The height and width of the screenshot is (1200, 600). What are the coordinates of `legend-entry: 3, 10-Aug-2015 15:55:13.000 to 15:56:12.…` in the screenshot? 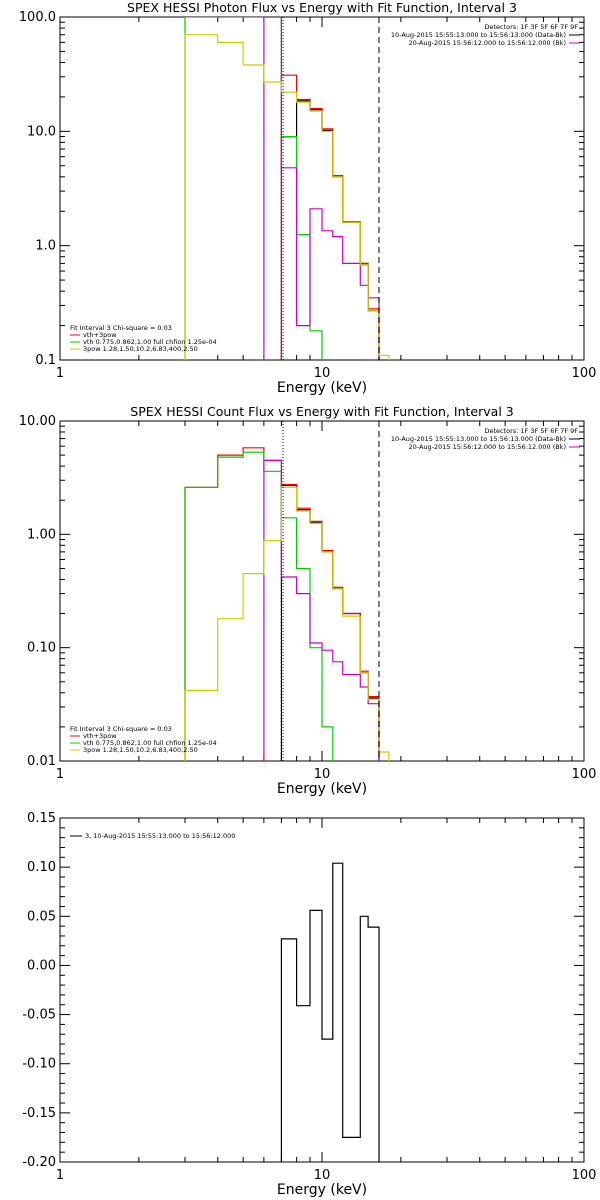 It's located at (160, 836).